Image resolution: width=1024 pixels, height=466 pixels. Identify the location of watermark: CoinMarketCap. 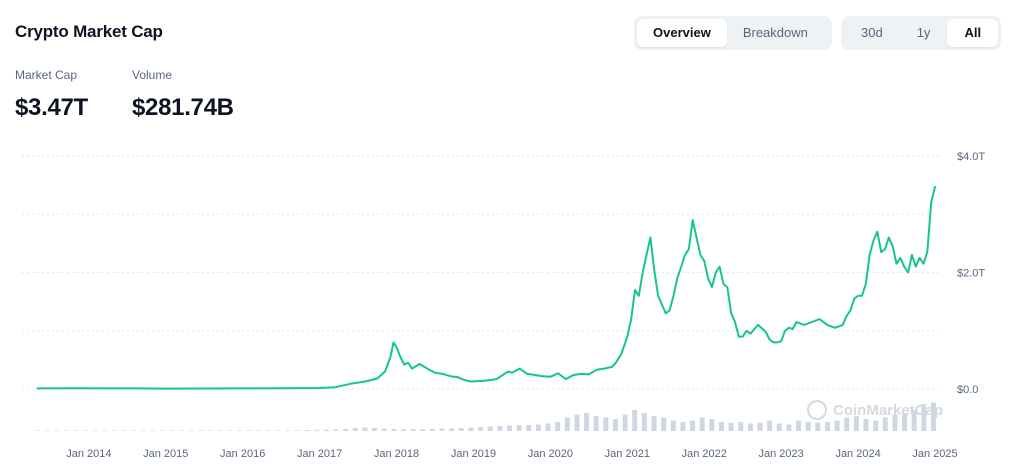
(875, 410).